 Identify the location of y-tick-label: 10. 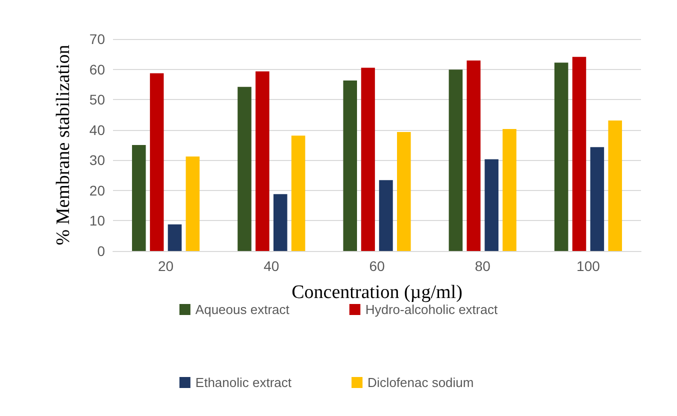
(97, 220).